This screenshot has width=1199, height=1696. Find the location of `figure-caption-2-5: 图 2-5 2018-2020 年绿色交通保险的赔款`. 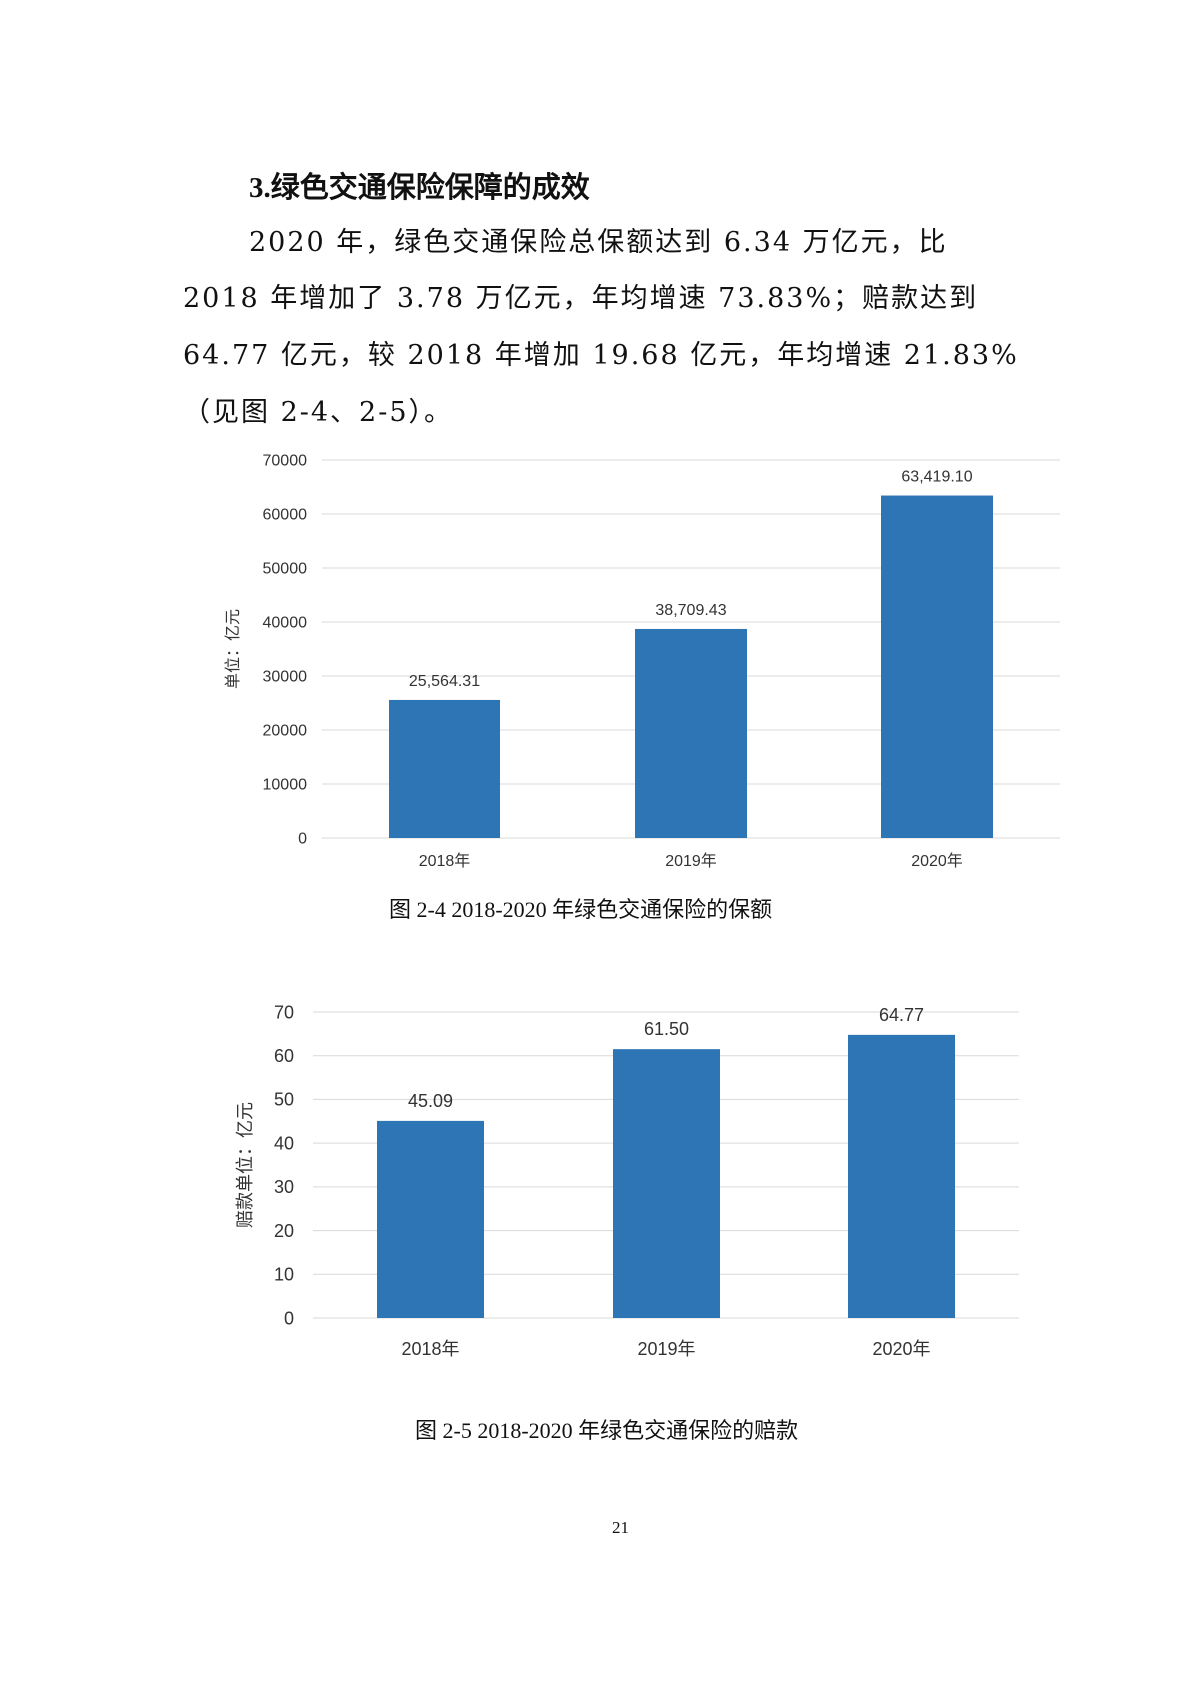

figure-caption-2-5: 图 2-5 2018-2020 年绿色交通保险的赔款 is located at coordinates (607, 1430).